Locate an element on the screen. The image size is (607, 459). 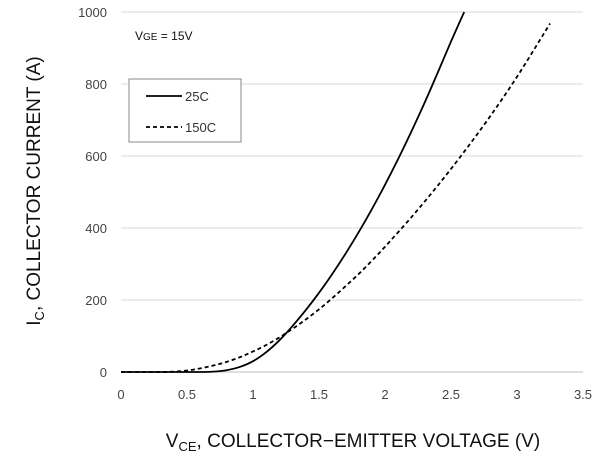
legend-box is located at coordinates (185, 110).